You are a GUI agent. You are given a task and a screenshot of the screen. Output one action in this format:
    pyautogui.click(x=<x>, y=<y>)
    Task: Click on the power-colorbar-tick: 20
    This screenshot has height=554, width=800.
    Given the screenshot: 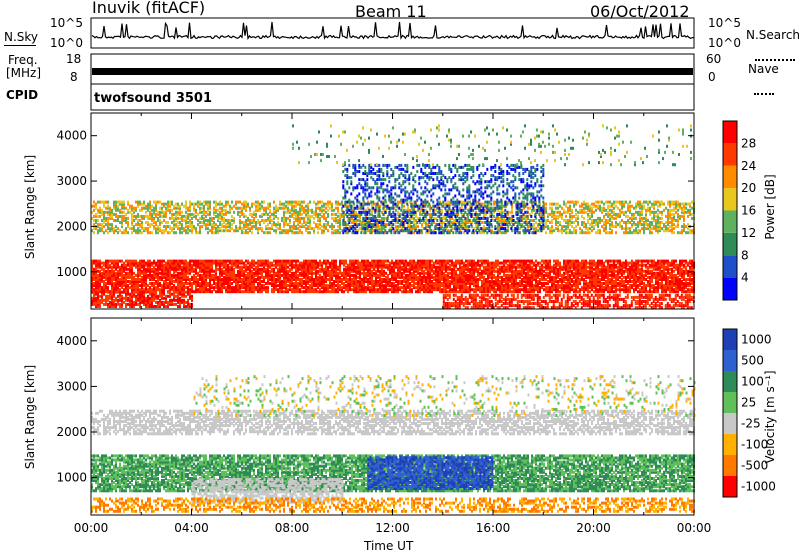 What is the action you would take?
    pyautogui.click(x=748, y=188)
    